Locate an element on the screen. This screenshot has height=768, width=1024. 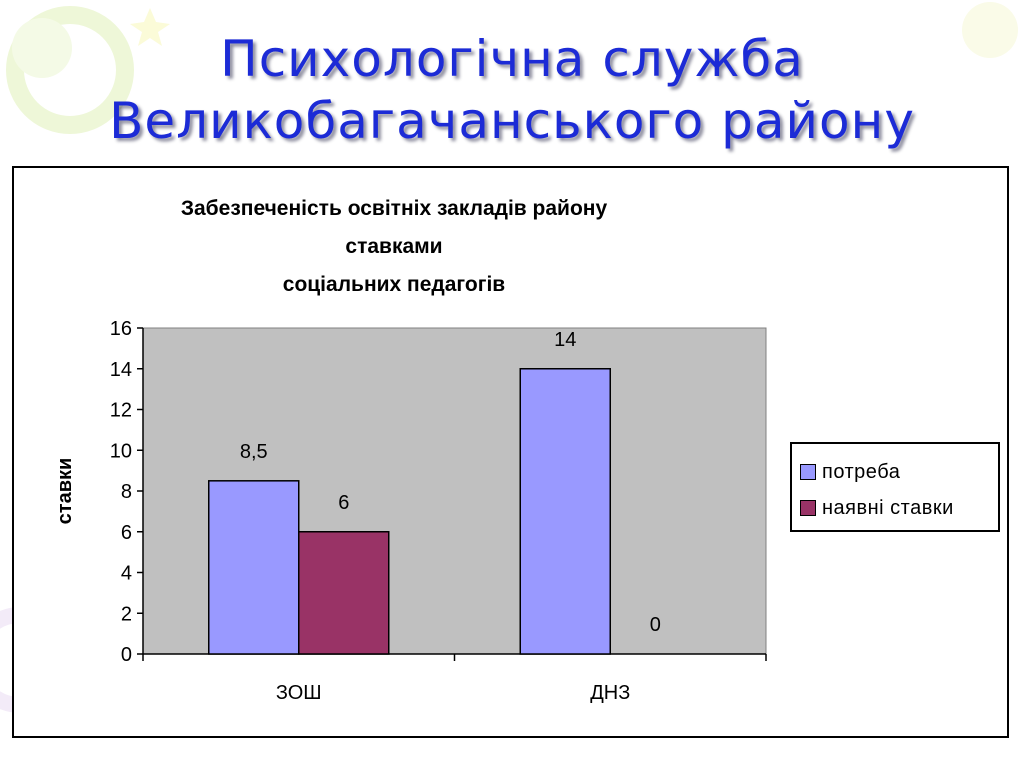
legend-label-need: потреба is located at coordinates (861, 471).